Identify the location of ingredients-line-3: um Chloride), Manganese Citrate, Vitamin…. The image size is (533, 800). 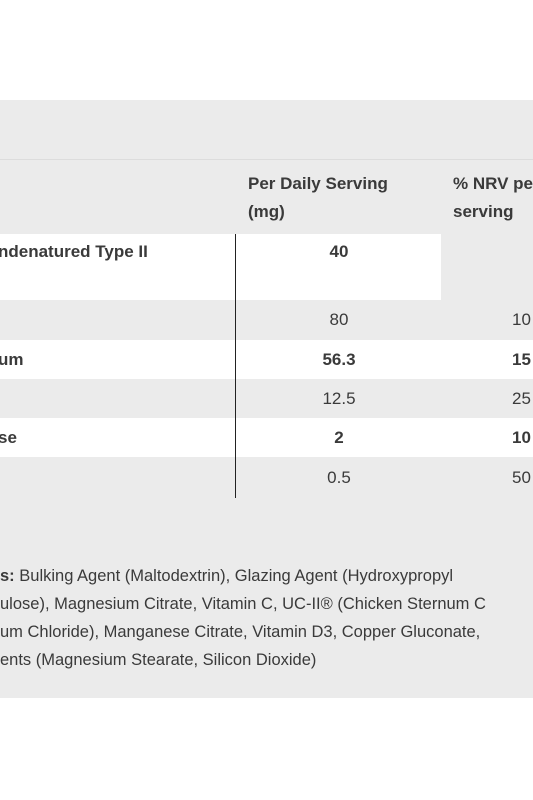
(240, 632).